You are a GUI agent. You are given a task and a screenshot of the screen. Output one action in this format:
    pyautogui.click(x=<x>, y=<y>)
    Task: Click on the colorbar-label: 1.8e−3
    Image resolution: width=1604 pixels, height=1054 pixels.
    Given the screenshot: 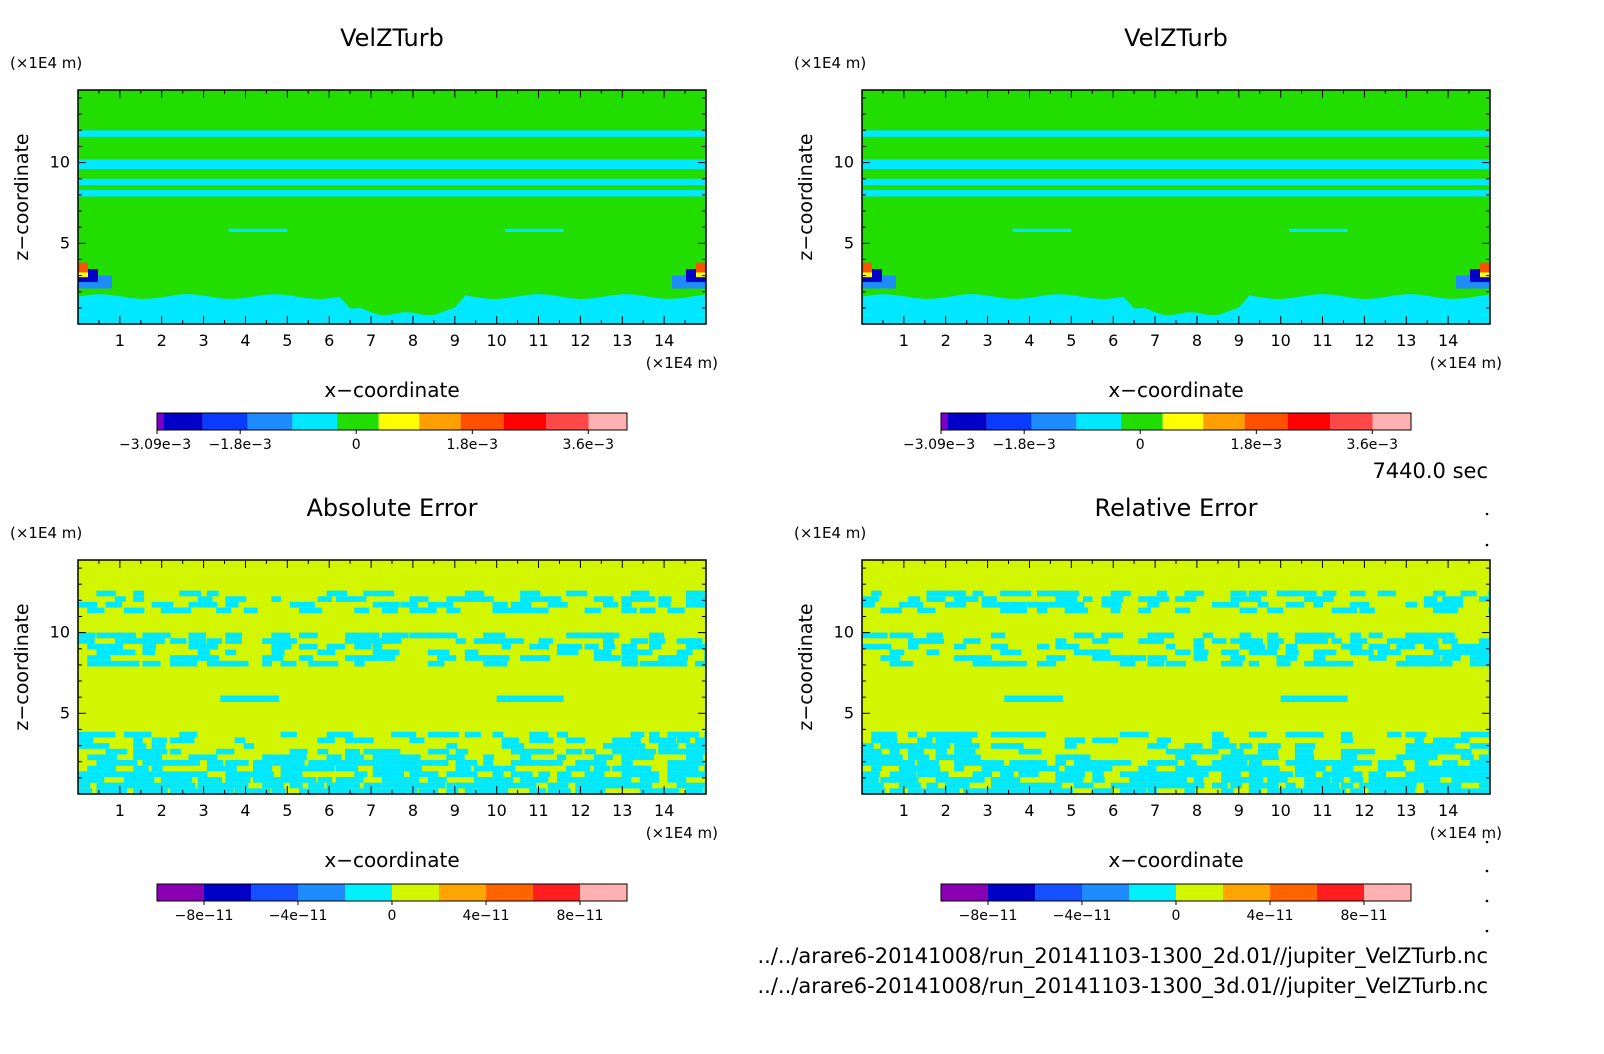 What is the action you would take?
    pyautogui.click(x=473, y=445)
    